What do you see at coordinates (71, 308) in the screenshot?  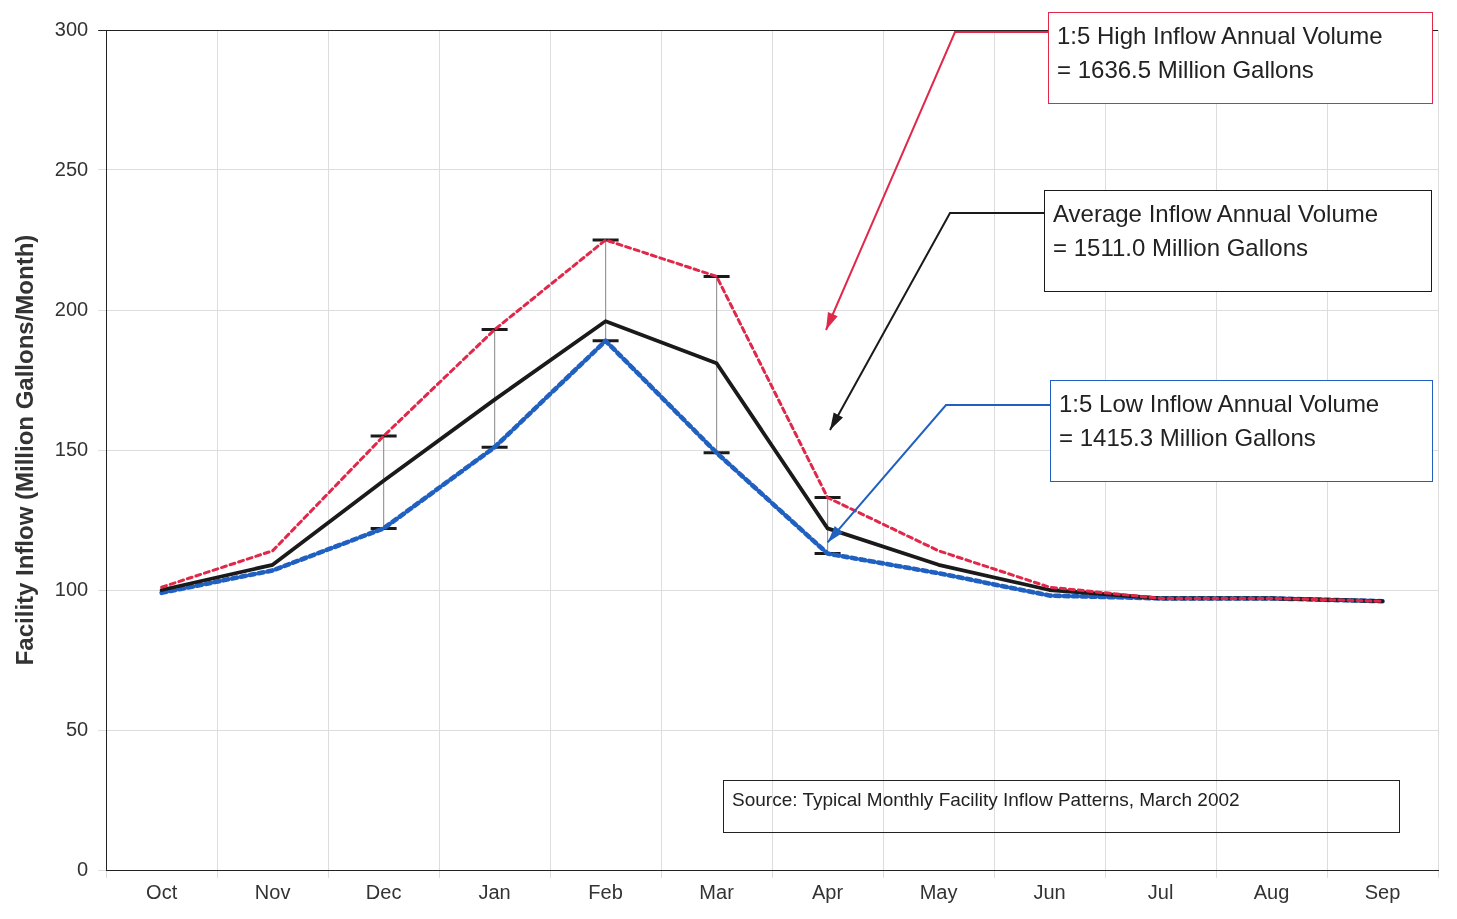 I see `y-tick-label: 200` at bounding box center [71, 308].